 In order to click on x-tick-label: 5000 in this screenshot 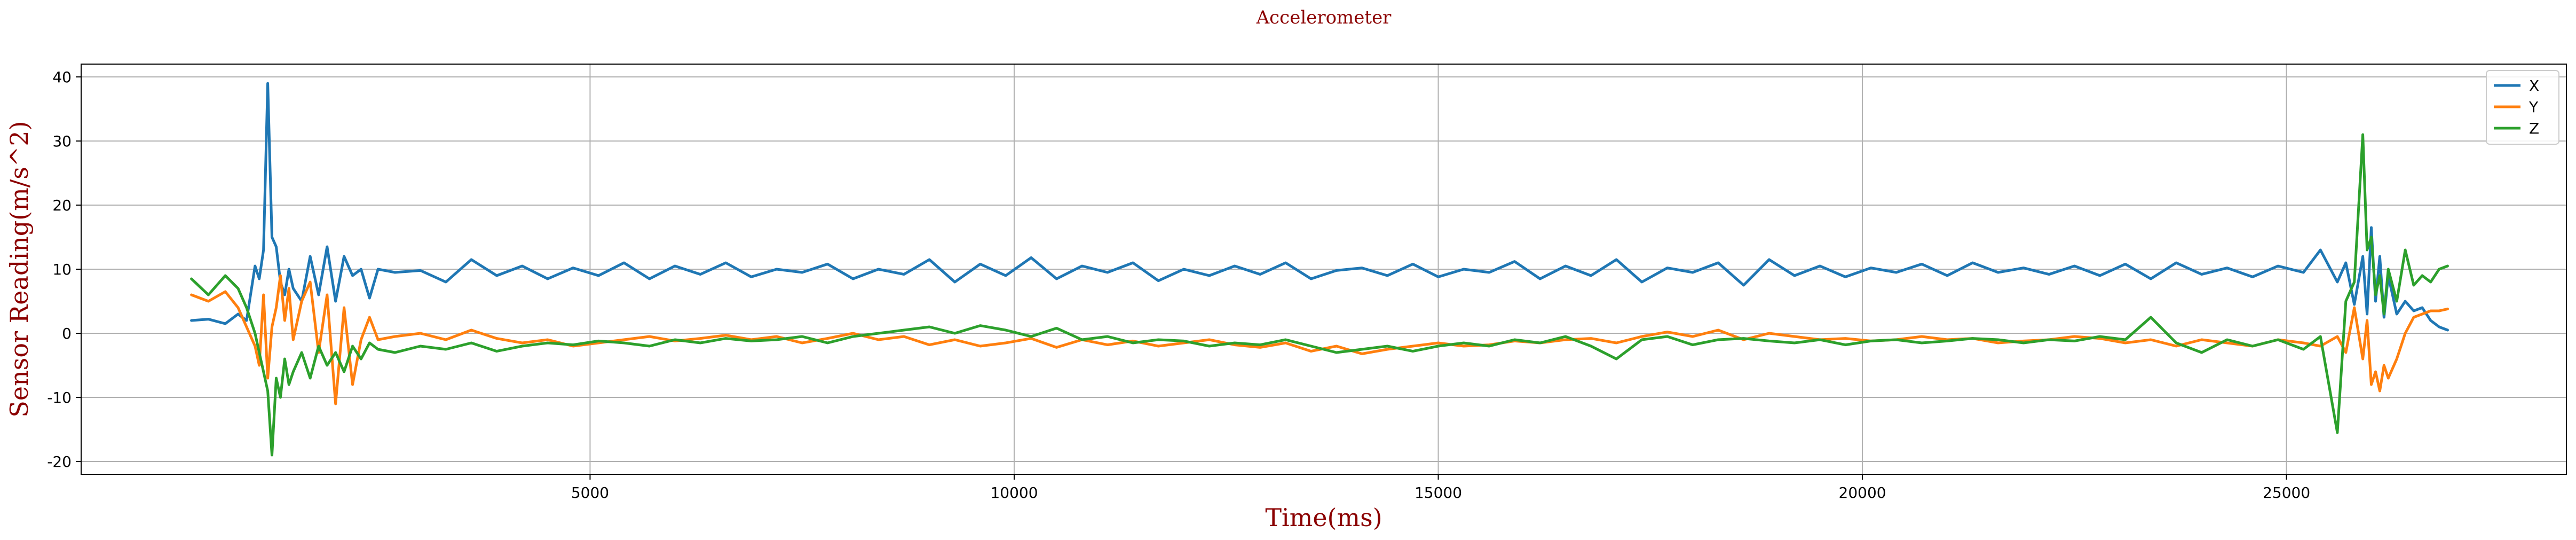, I will do `click(590, 493)`.